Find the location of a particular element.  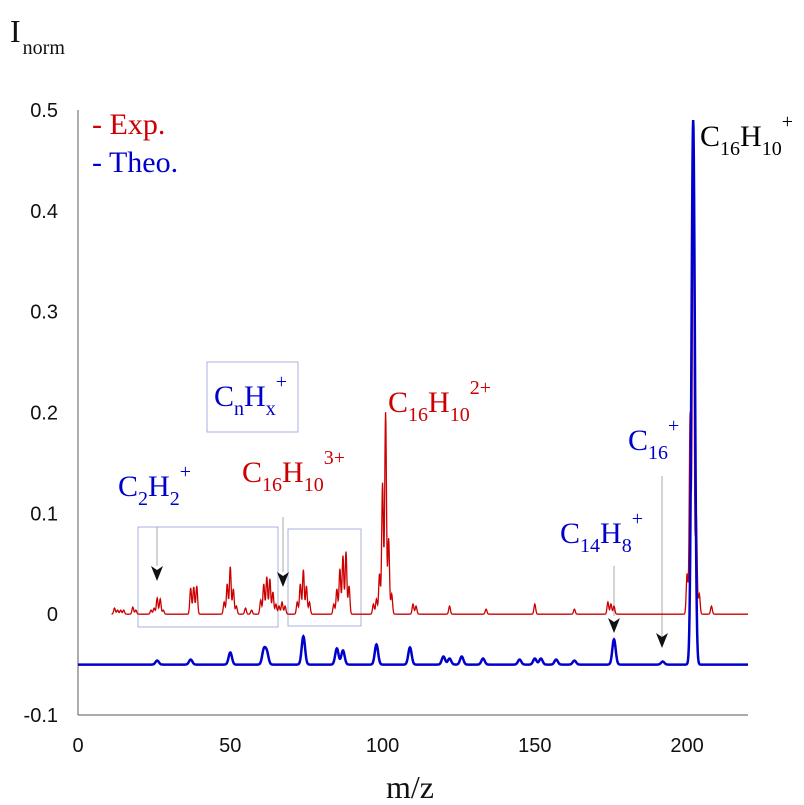

annotation-c2h2-plus: C2H2+ is located at coordinates (154, 485).